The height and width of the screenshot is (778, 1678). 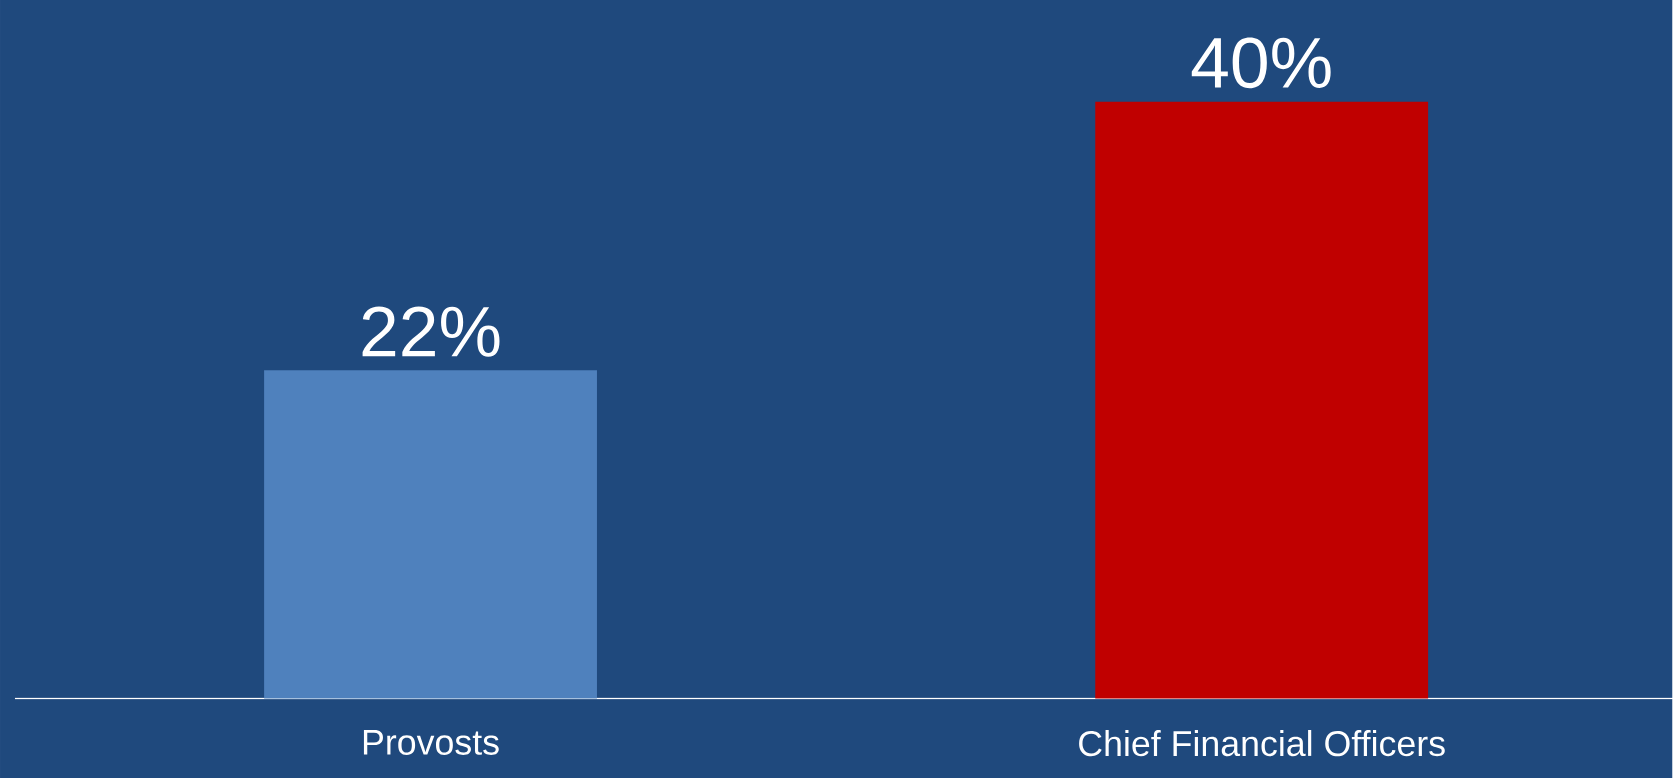 What do you see at coordinates (431, 331) in the screenshot?
I see `data-label: 22%` at bounding box center [431, 331].